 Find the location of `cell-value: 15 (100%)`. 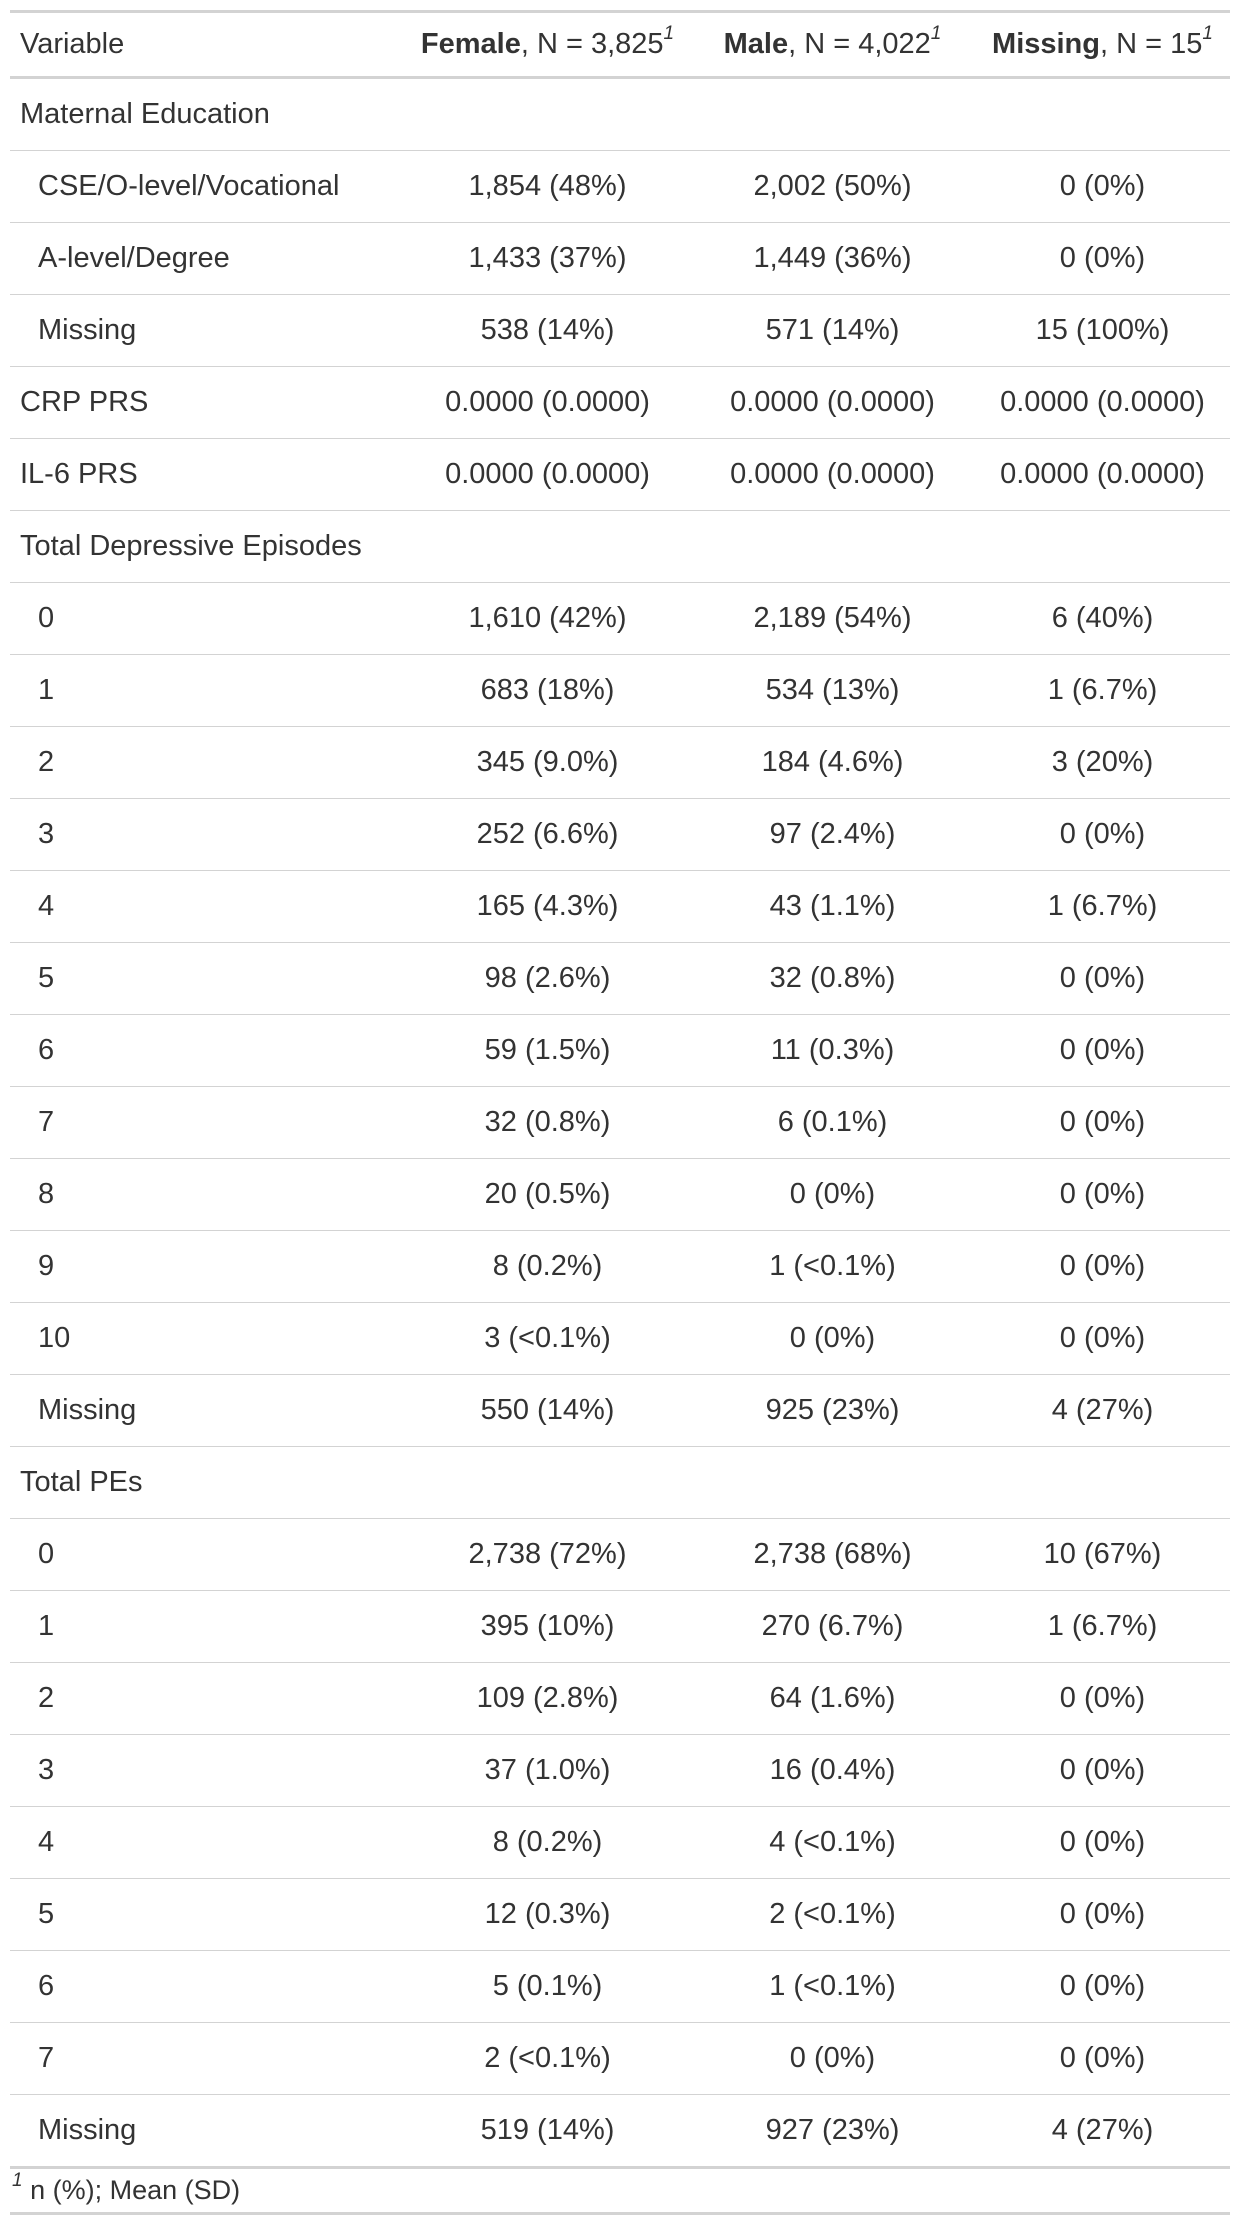

cell-value: 15 (100%) is located at coordinates (1102, 330).